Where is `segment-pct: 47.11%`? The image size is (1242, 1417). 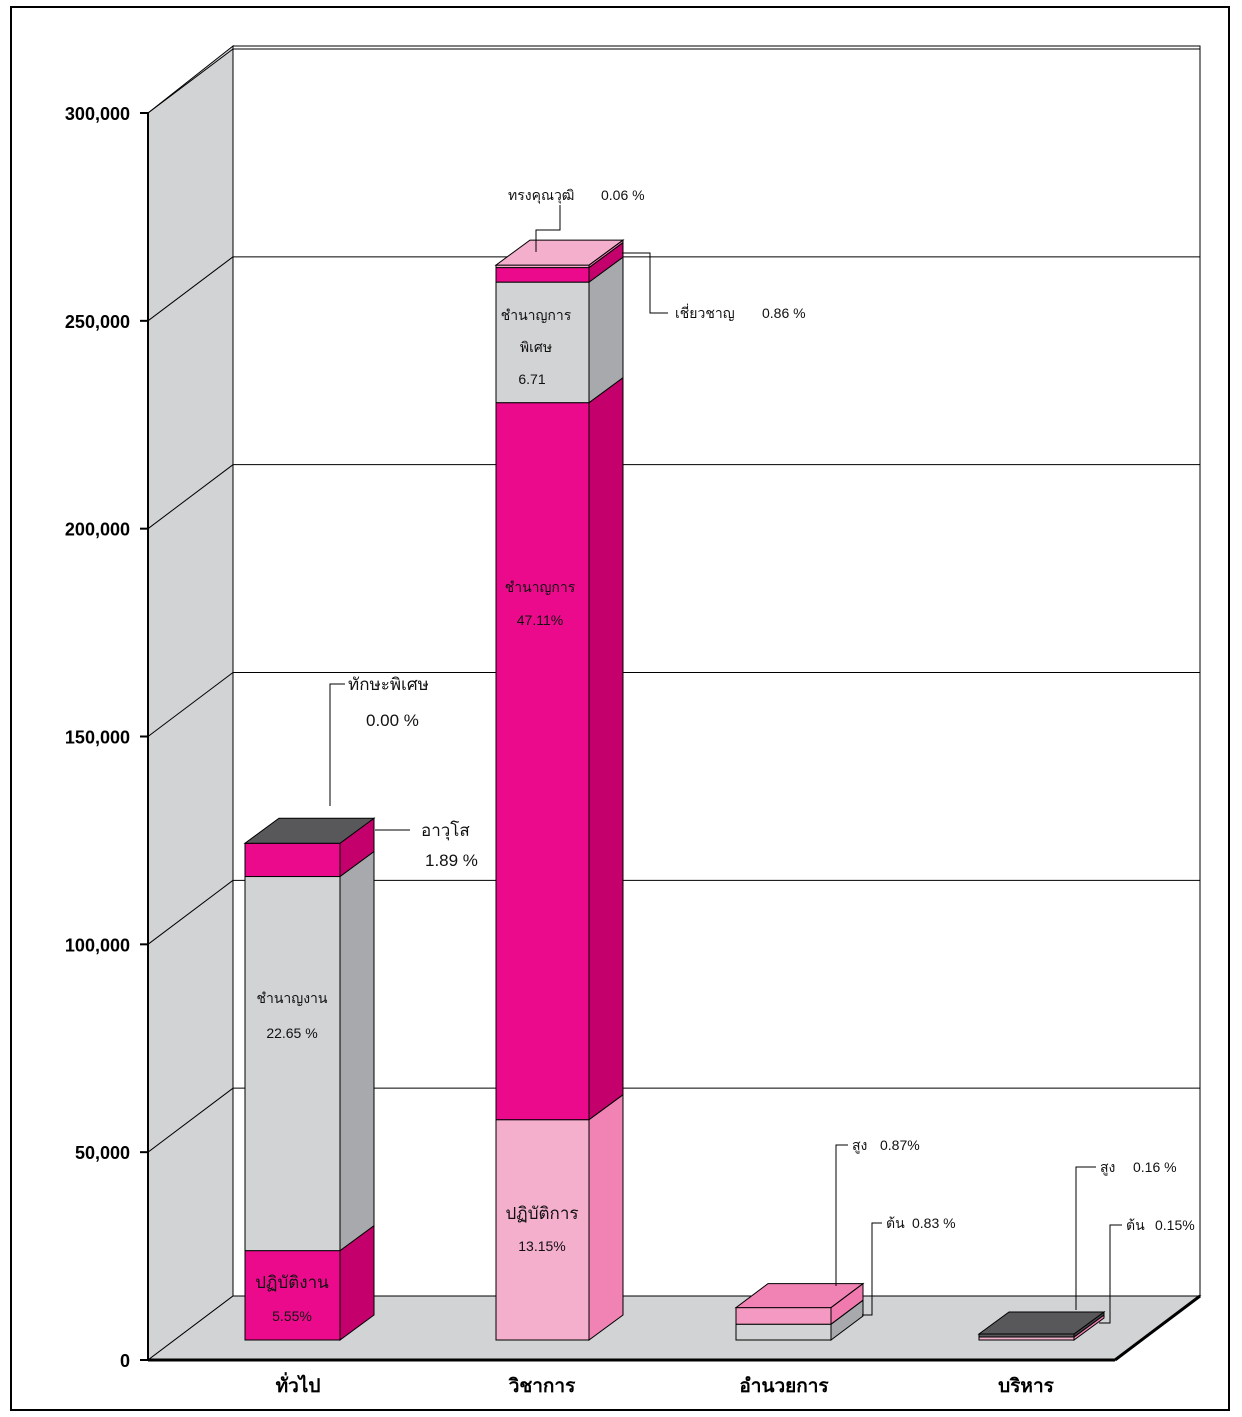
segment-pct: 47.11% is located at coordinates (540, 620).